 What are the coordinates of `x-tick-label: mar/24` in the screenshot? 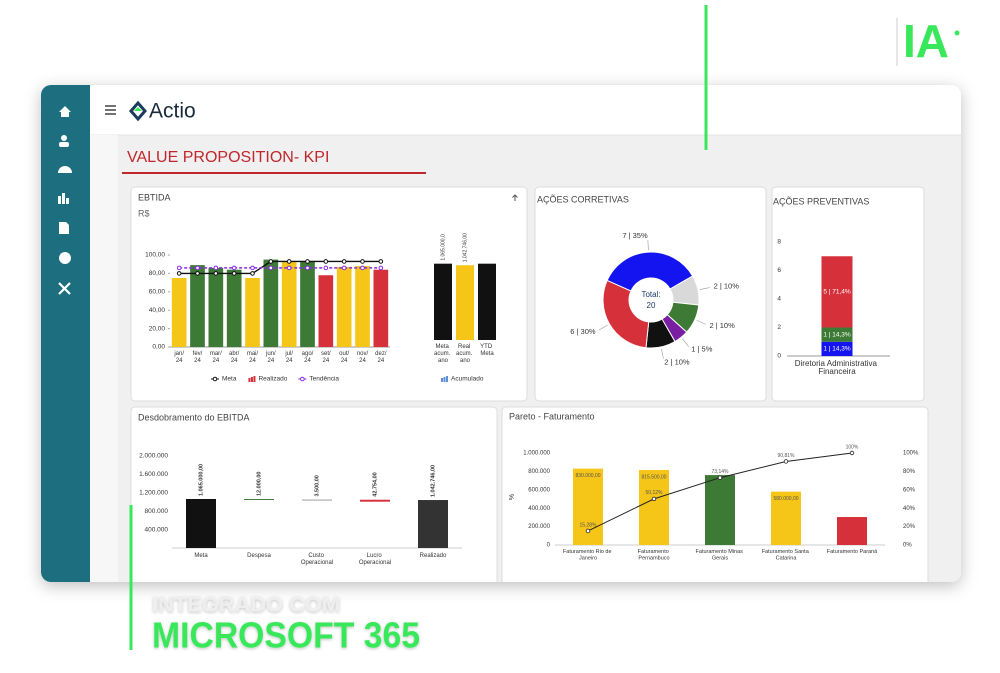 It's located at (216, 357).